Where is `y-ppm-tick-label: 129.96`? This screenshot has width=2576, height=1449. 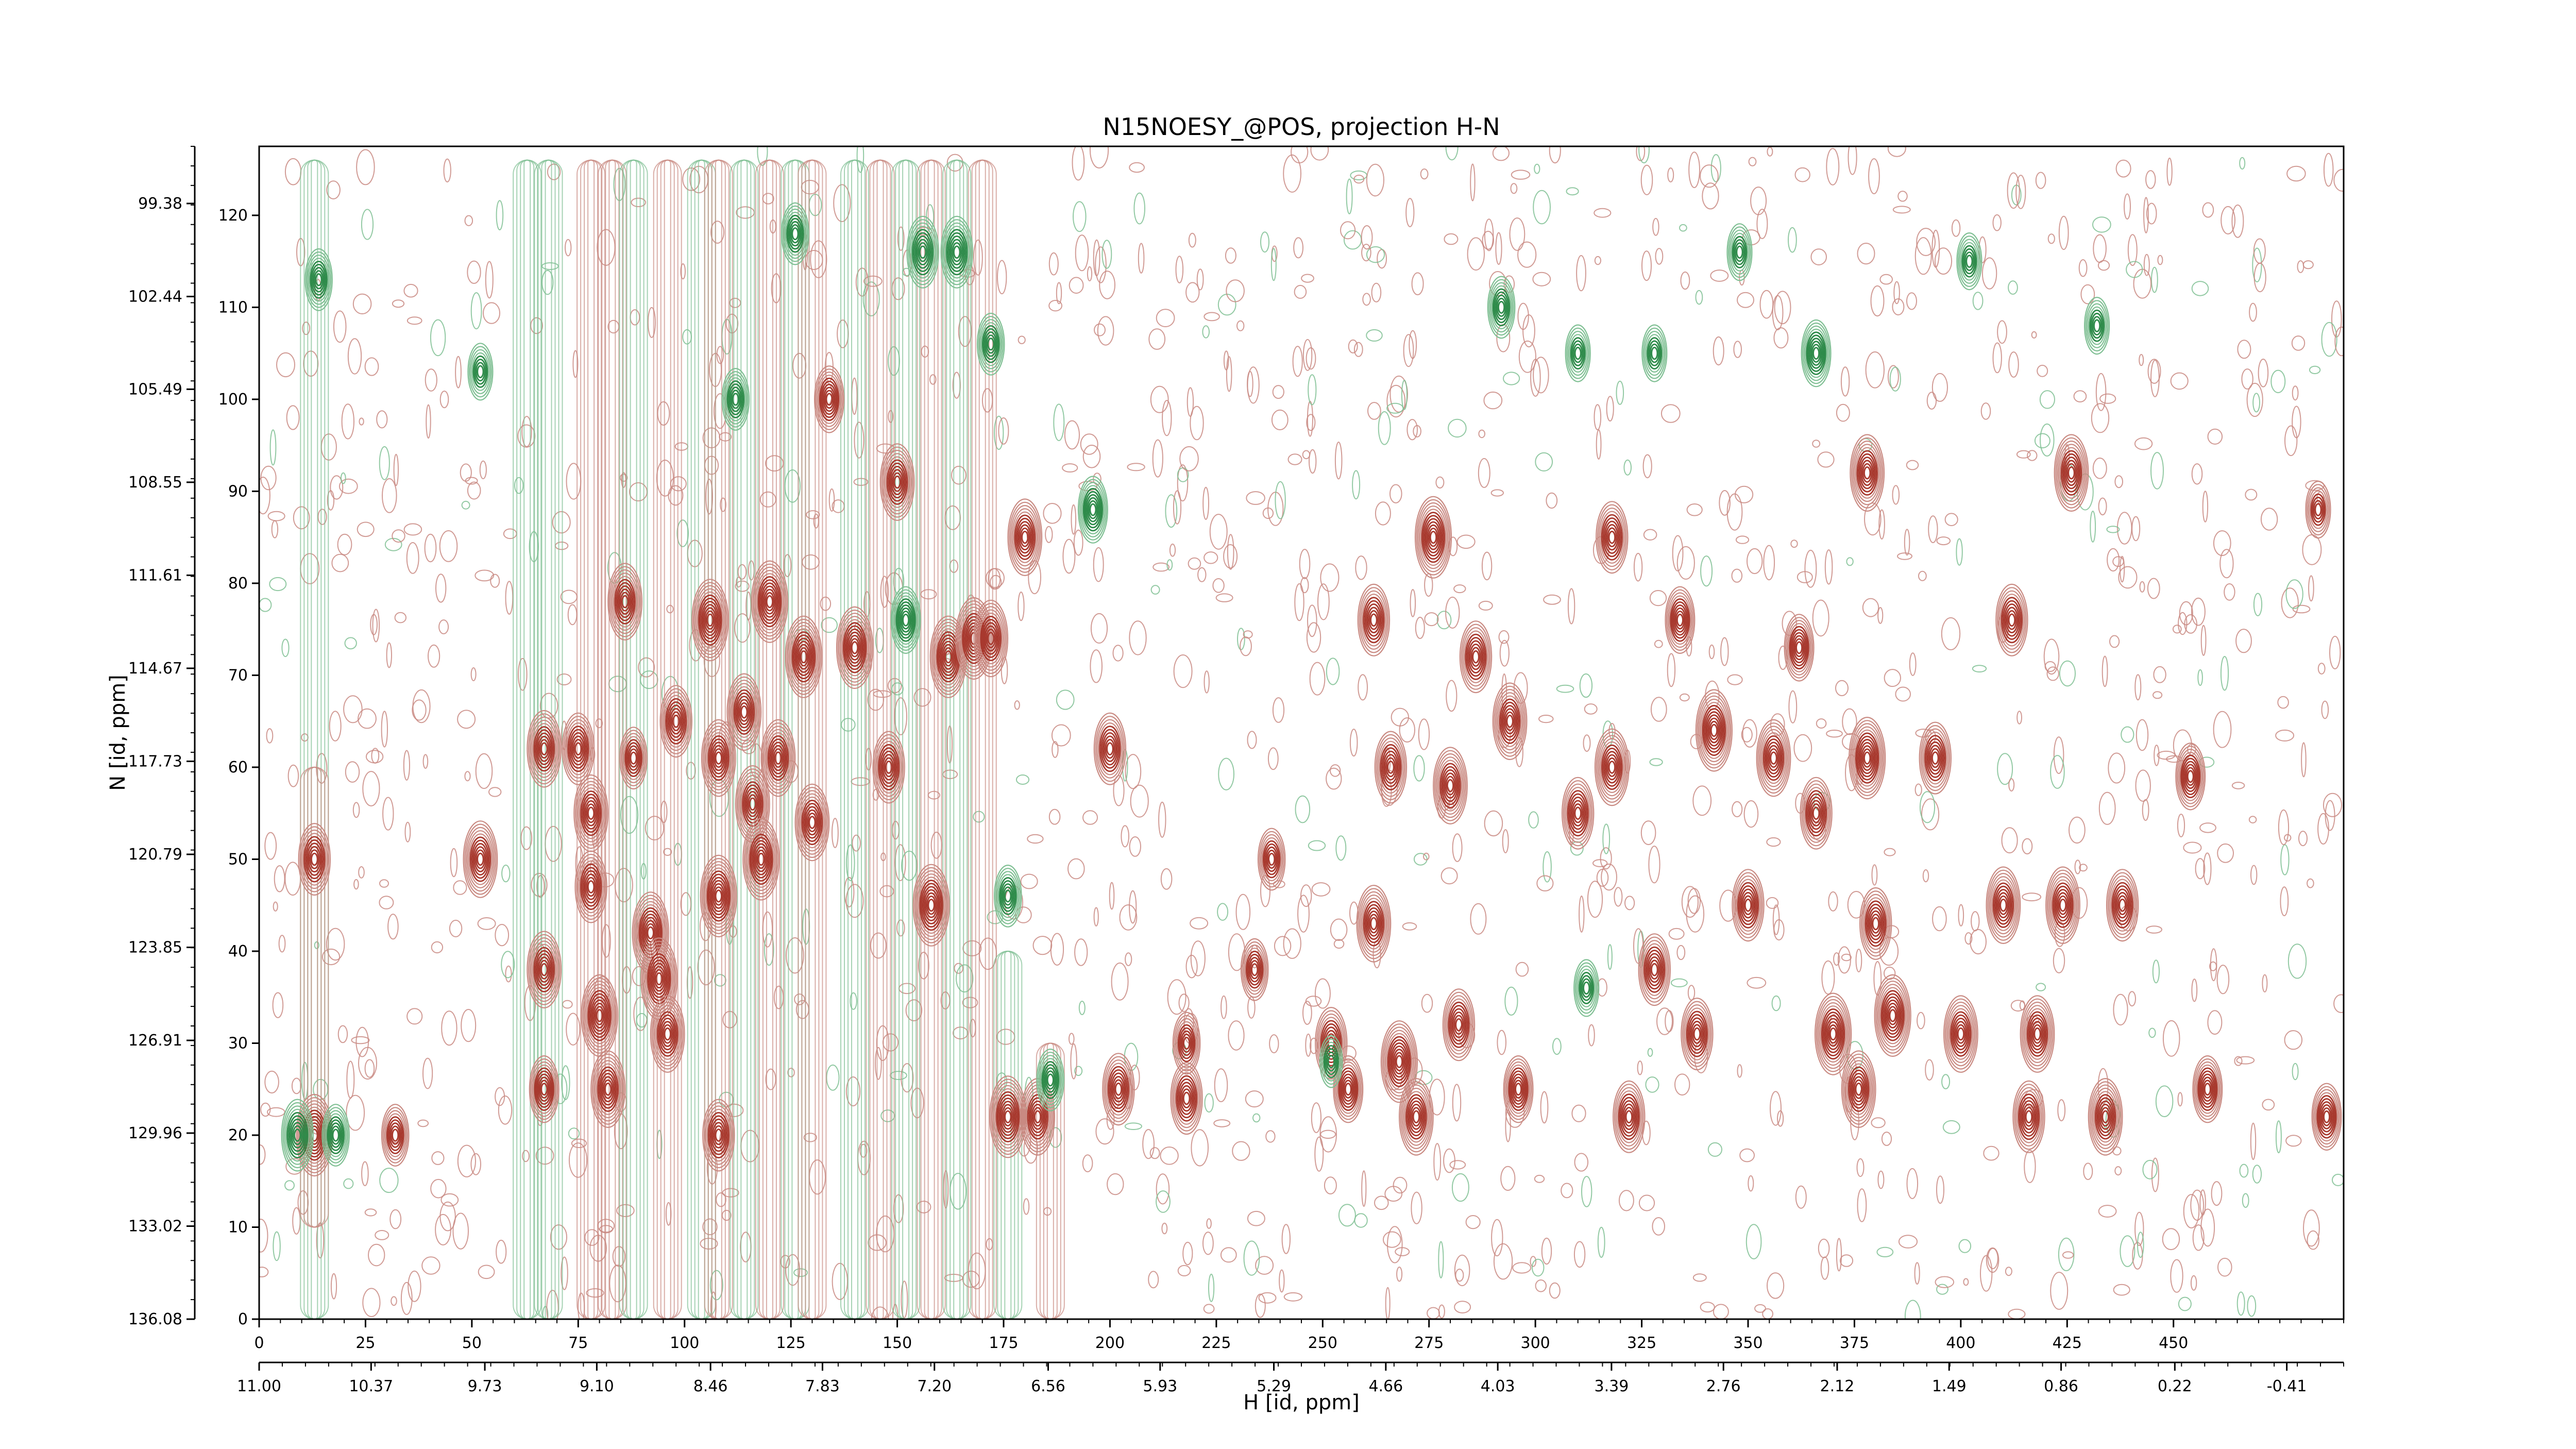 y-ppm-tick-label: 129.96 is located at coordinates (155, 1133).